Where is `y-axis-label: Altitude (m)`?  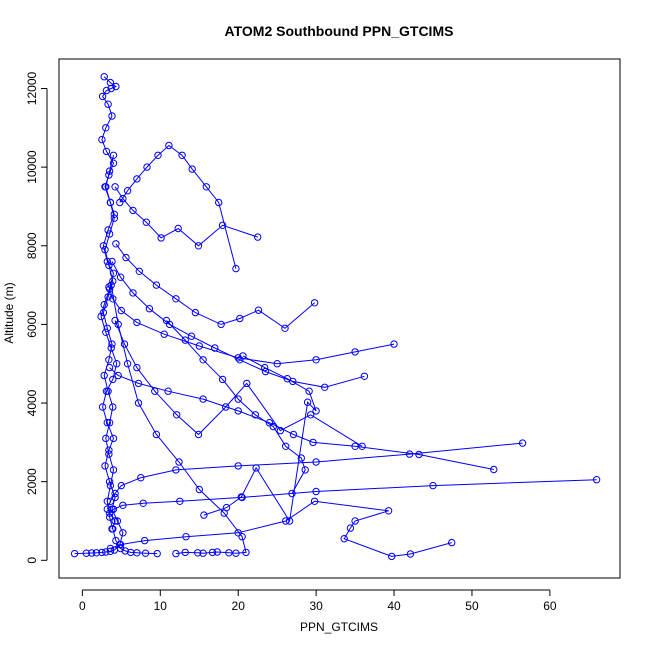
y-axis-label: Altitude (m) is located at coordinates (9, 312).